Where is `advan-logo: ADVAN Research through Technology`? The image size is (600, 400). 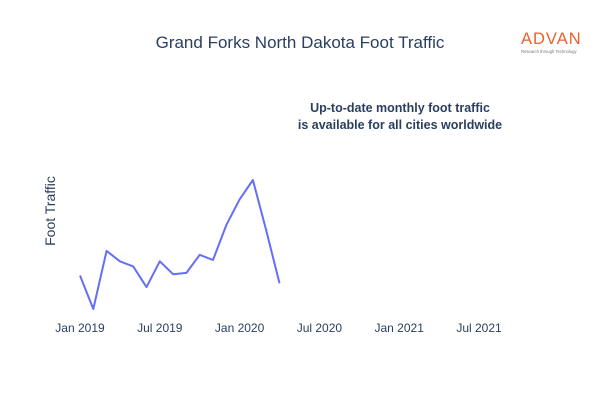 advan-logo: ADVAN Research through Technology is located at coordinates (551, 42).